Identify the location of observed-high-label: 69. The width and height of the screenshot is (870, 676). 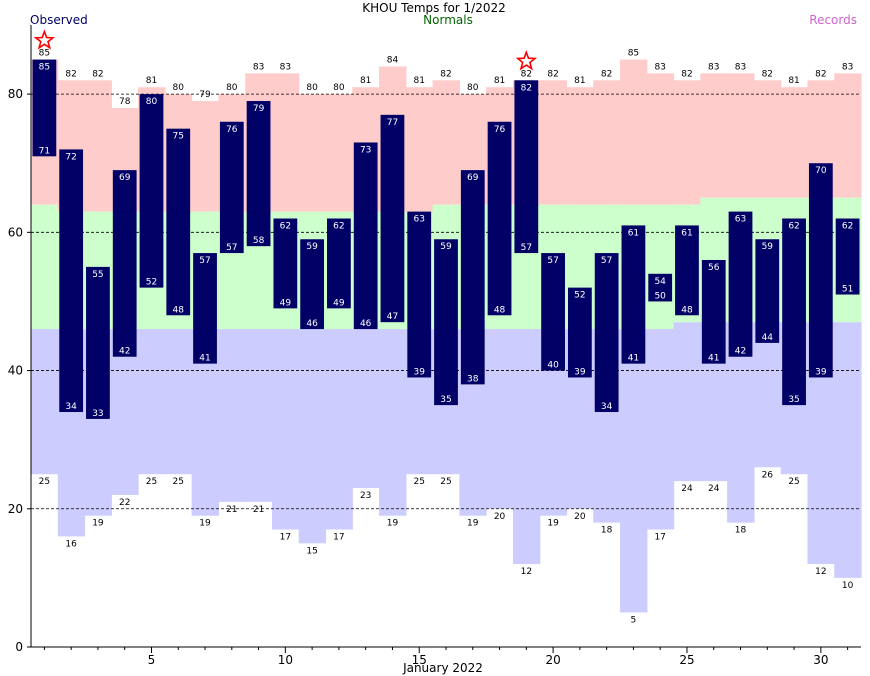
(473, 178).